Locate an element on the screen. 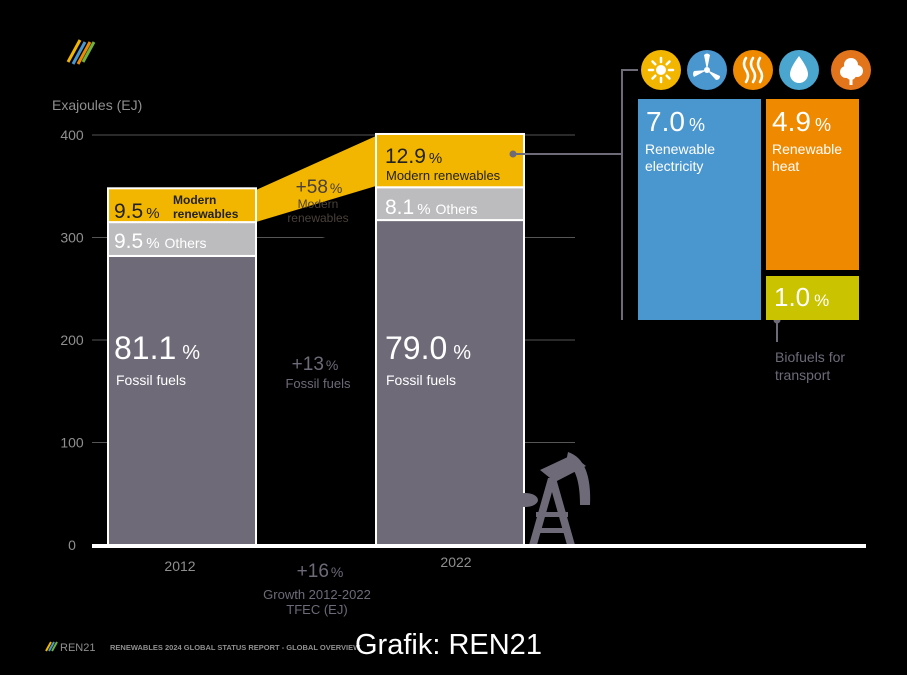  water-drop-icon is located at coordinates (799, 70).